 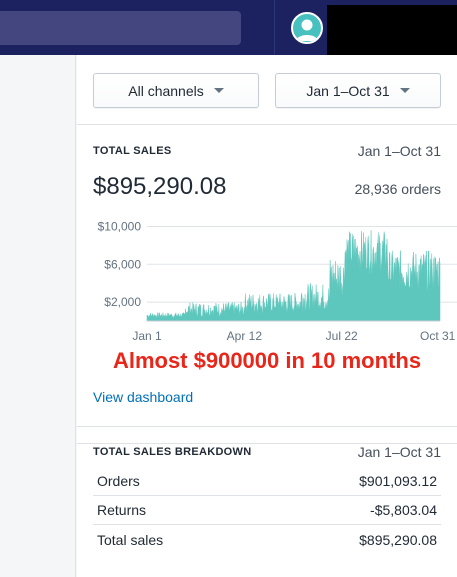 I want to click on breakdown-row-total: Total sales $895,290.08, so click(x=267, y=539).